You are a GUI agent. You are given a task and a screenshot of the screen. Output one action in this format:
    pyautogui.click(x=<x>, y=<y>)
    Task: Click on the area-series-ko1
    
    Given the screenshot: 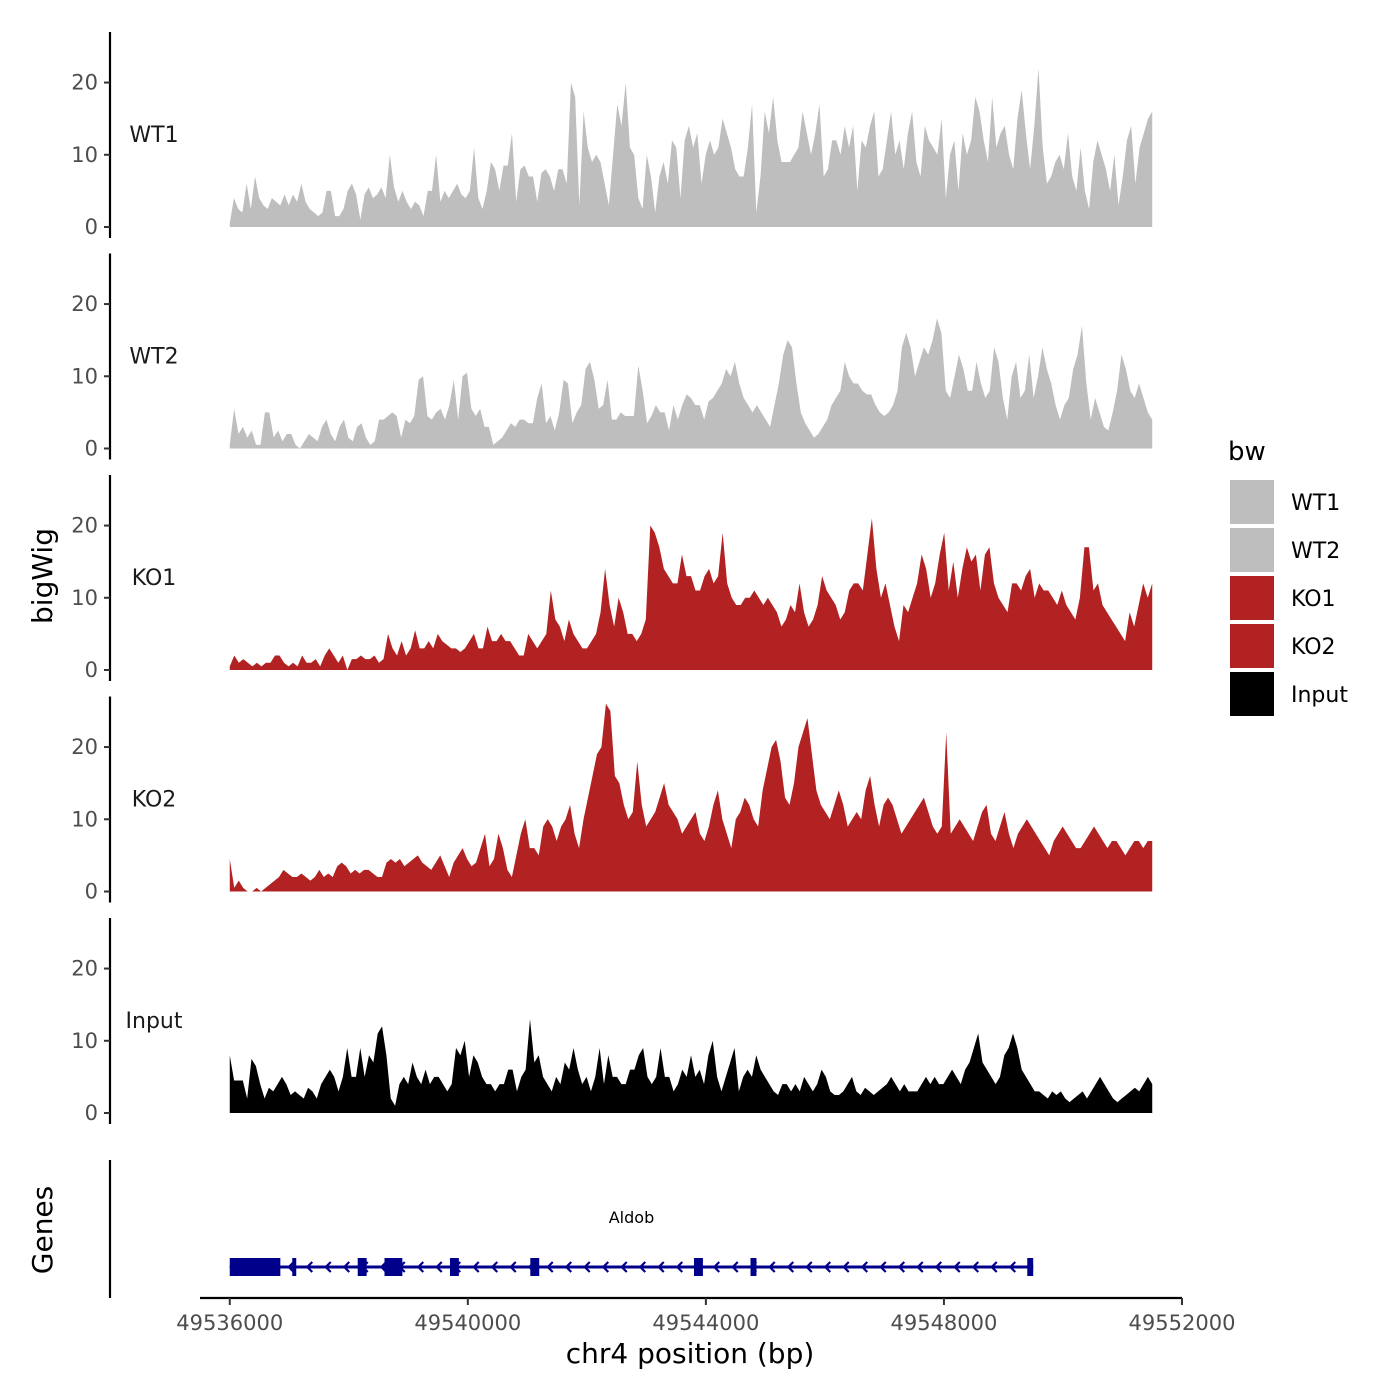 What is the action you would take?
    pyautogui.click(x=691, y=594)
    